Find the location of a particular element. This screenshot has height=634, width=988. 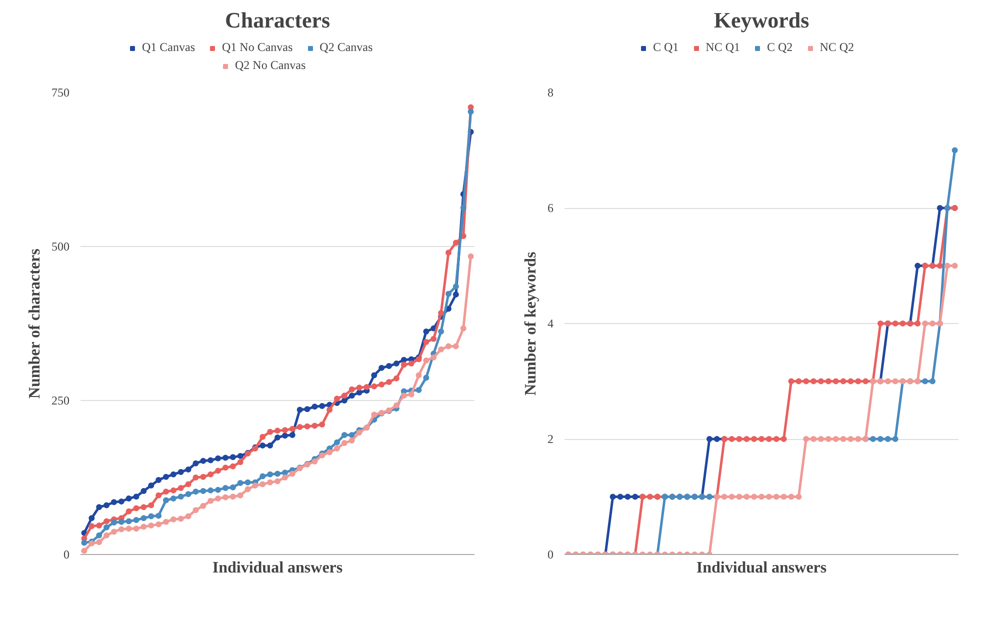

legend-label: Q1 No Canvas is located at coordinates (257, 47).